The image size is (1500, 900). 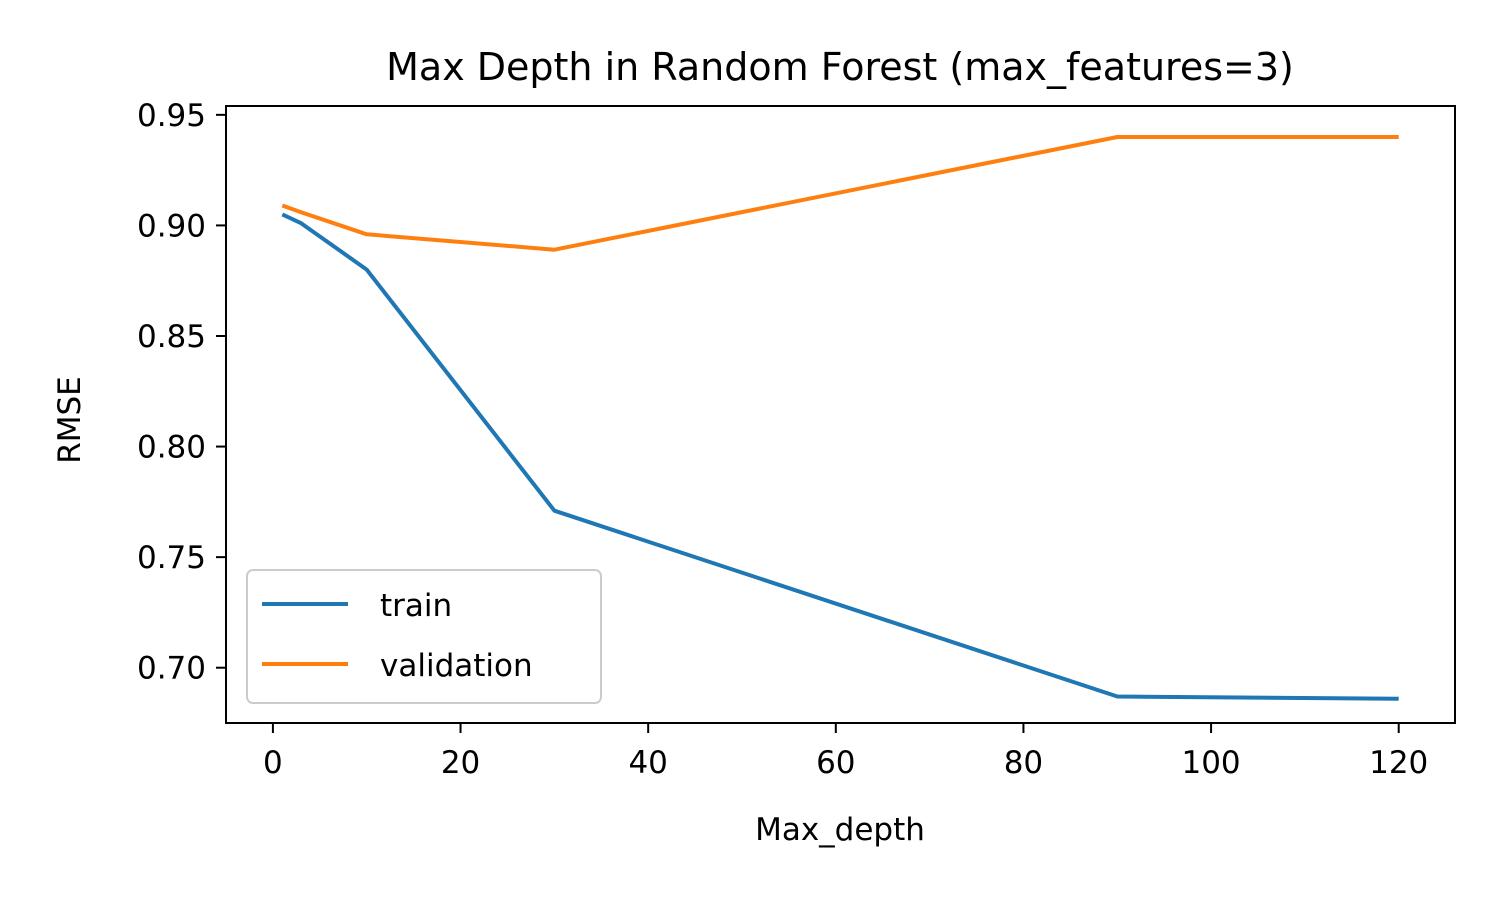 What do you see at coordinates (70, 420) in the screenshot?
I see `y-axis-label: RMSE` at bounding box center [70, 420].